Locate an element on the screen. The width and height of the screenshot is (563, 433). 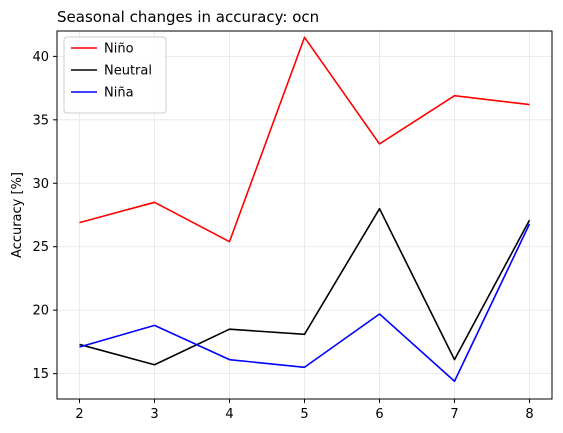
x-tick-label: 2 is located at coordinates (79, 414).